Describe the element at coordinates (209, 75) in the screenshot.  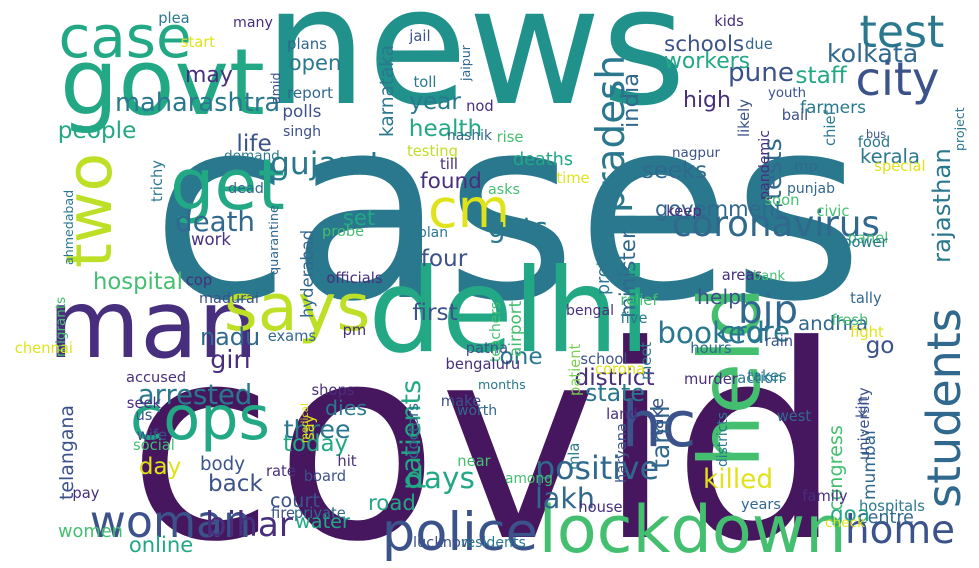
I see `word-may: may` at that location.